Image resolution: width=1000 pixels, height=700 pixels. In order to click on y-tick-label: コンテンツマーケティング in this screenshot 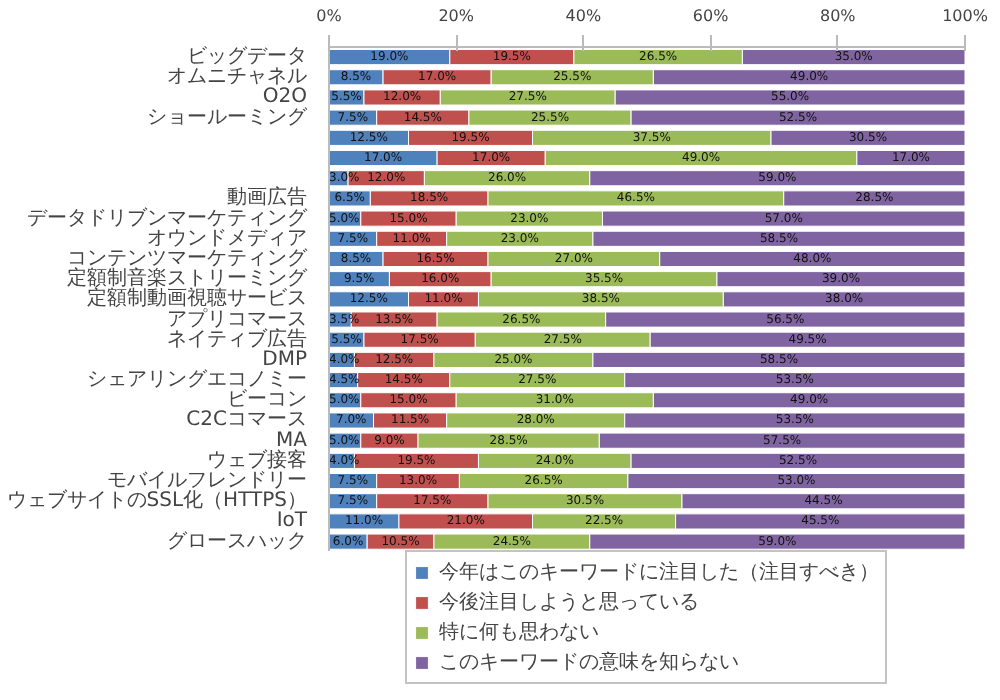, I will do `click(188, 258)`.